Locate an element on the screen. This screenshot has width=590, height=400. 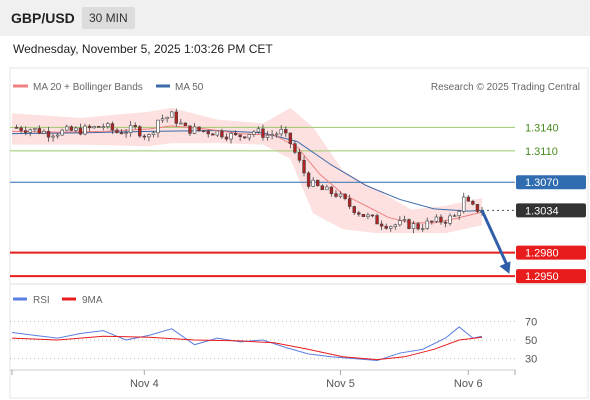
x-axis-ticks: Nov 4 Nov 5 Nov 6 is located at coordinates (263, 380).